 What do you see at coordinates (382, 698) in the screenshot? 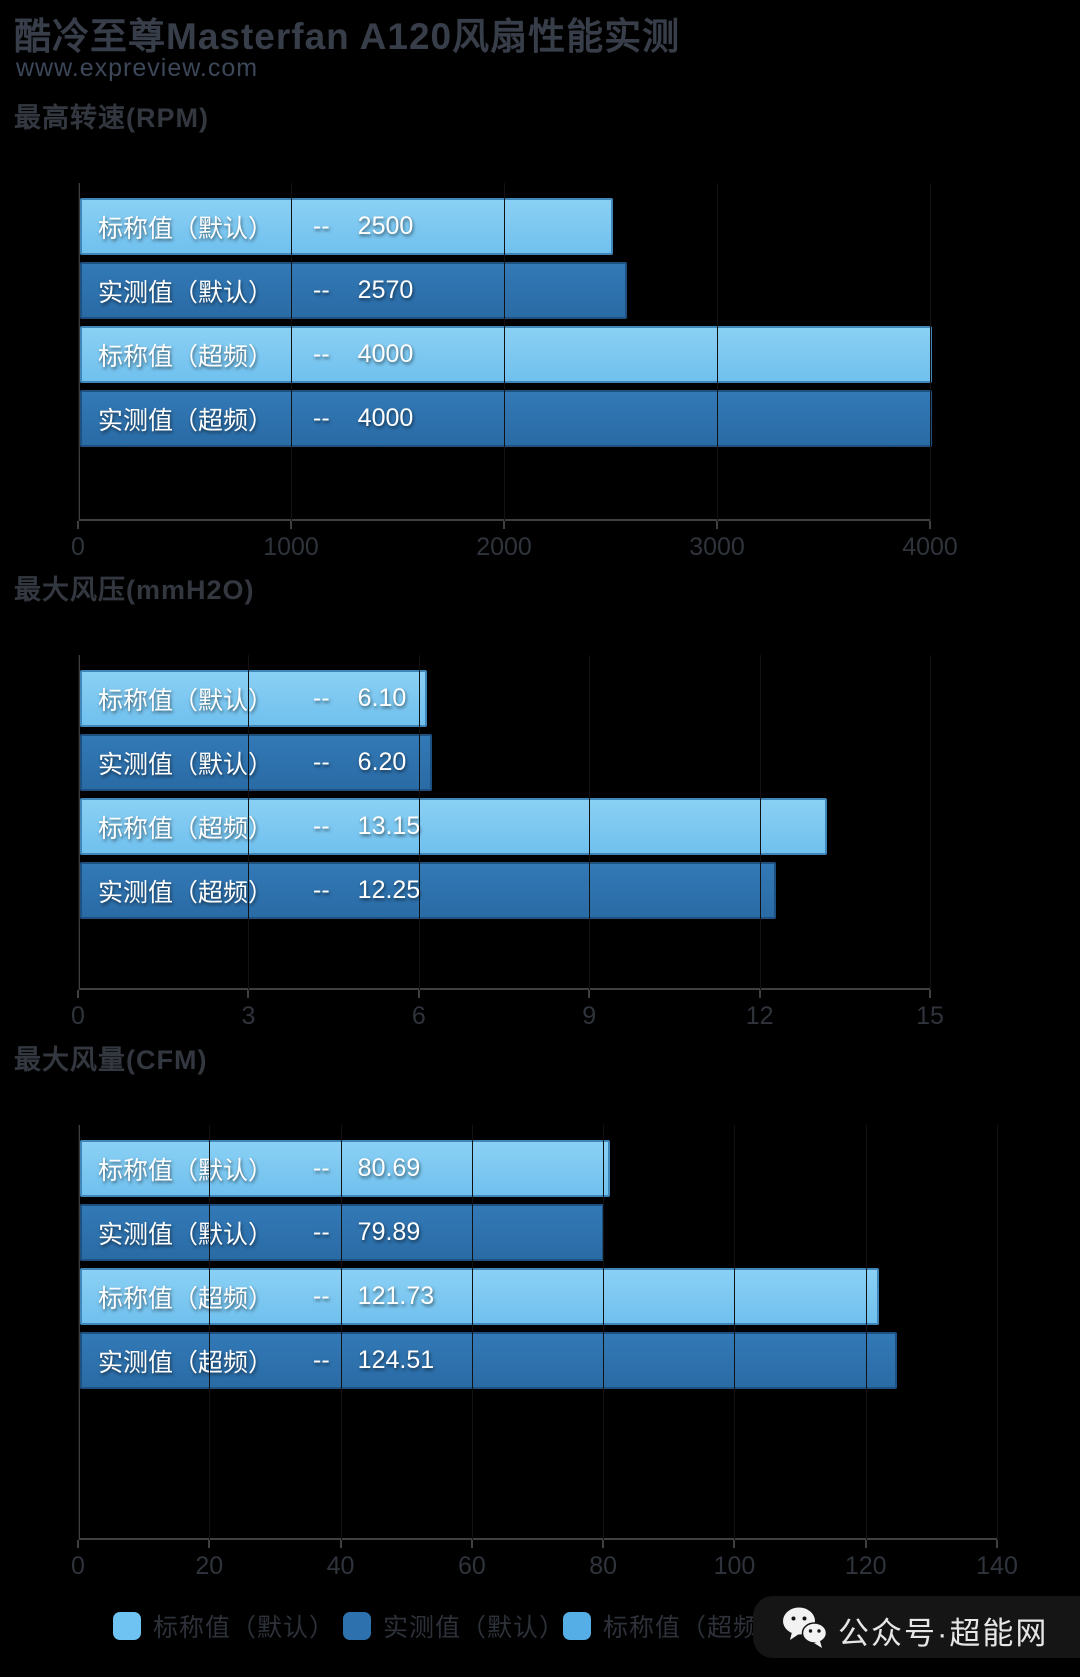
I see `bar-value-label: 6.10` at bounding box center [382, 698].